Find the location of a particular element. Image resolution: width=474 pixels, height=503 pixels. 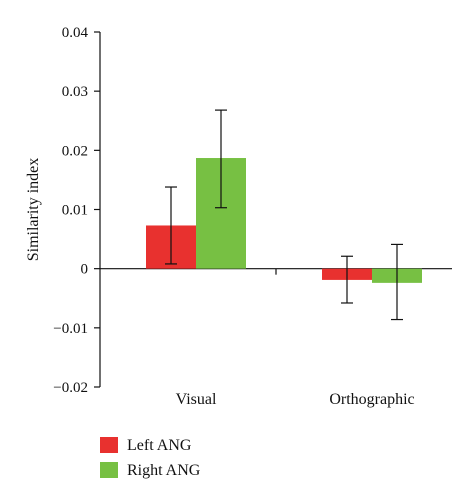

y-tick-label: 0.01 is located at coordinates (75, 211).